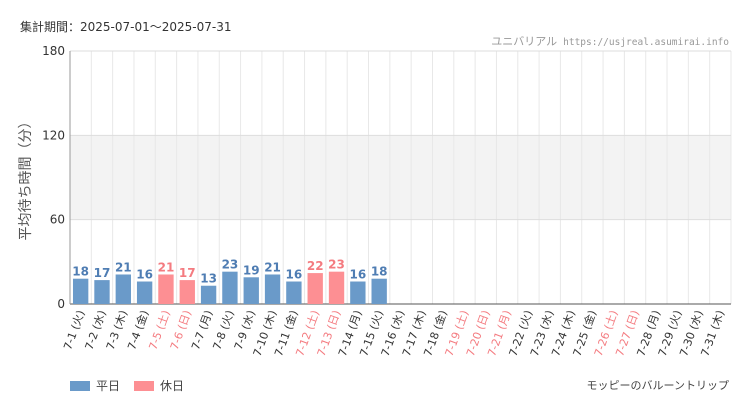 The height and width of the screenshot is (410, 750). What do you see at coordinates (108, 386) in the screenshot?
I see `legend-label-weekday: 平日` at bounding box center [108, 386].